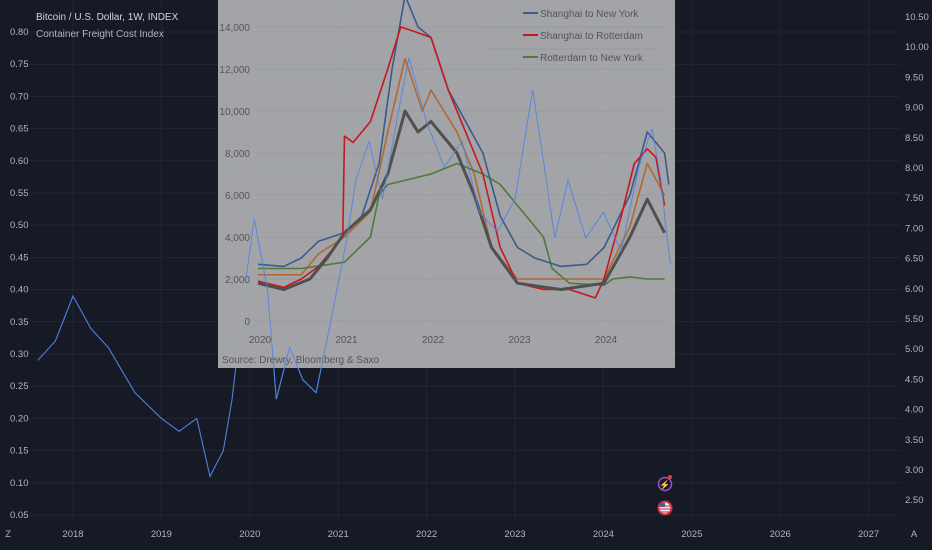  I want to click on auto-scale-icon: A, so click(914, 534).